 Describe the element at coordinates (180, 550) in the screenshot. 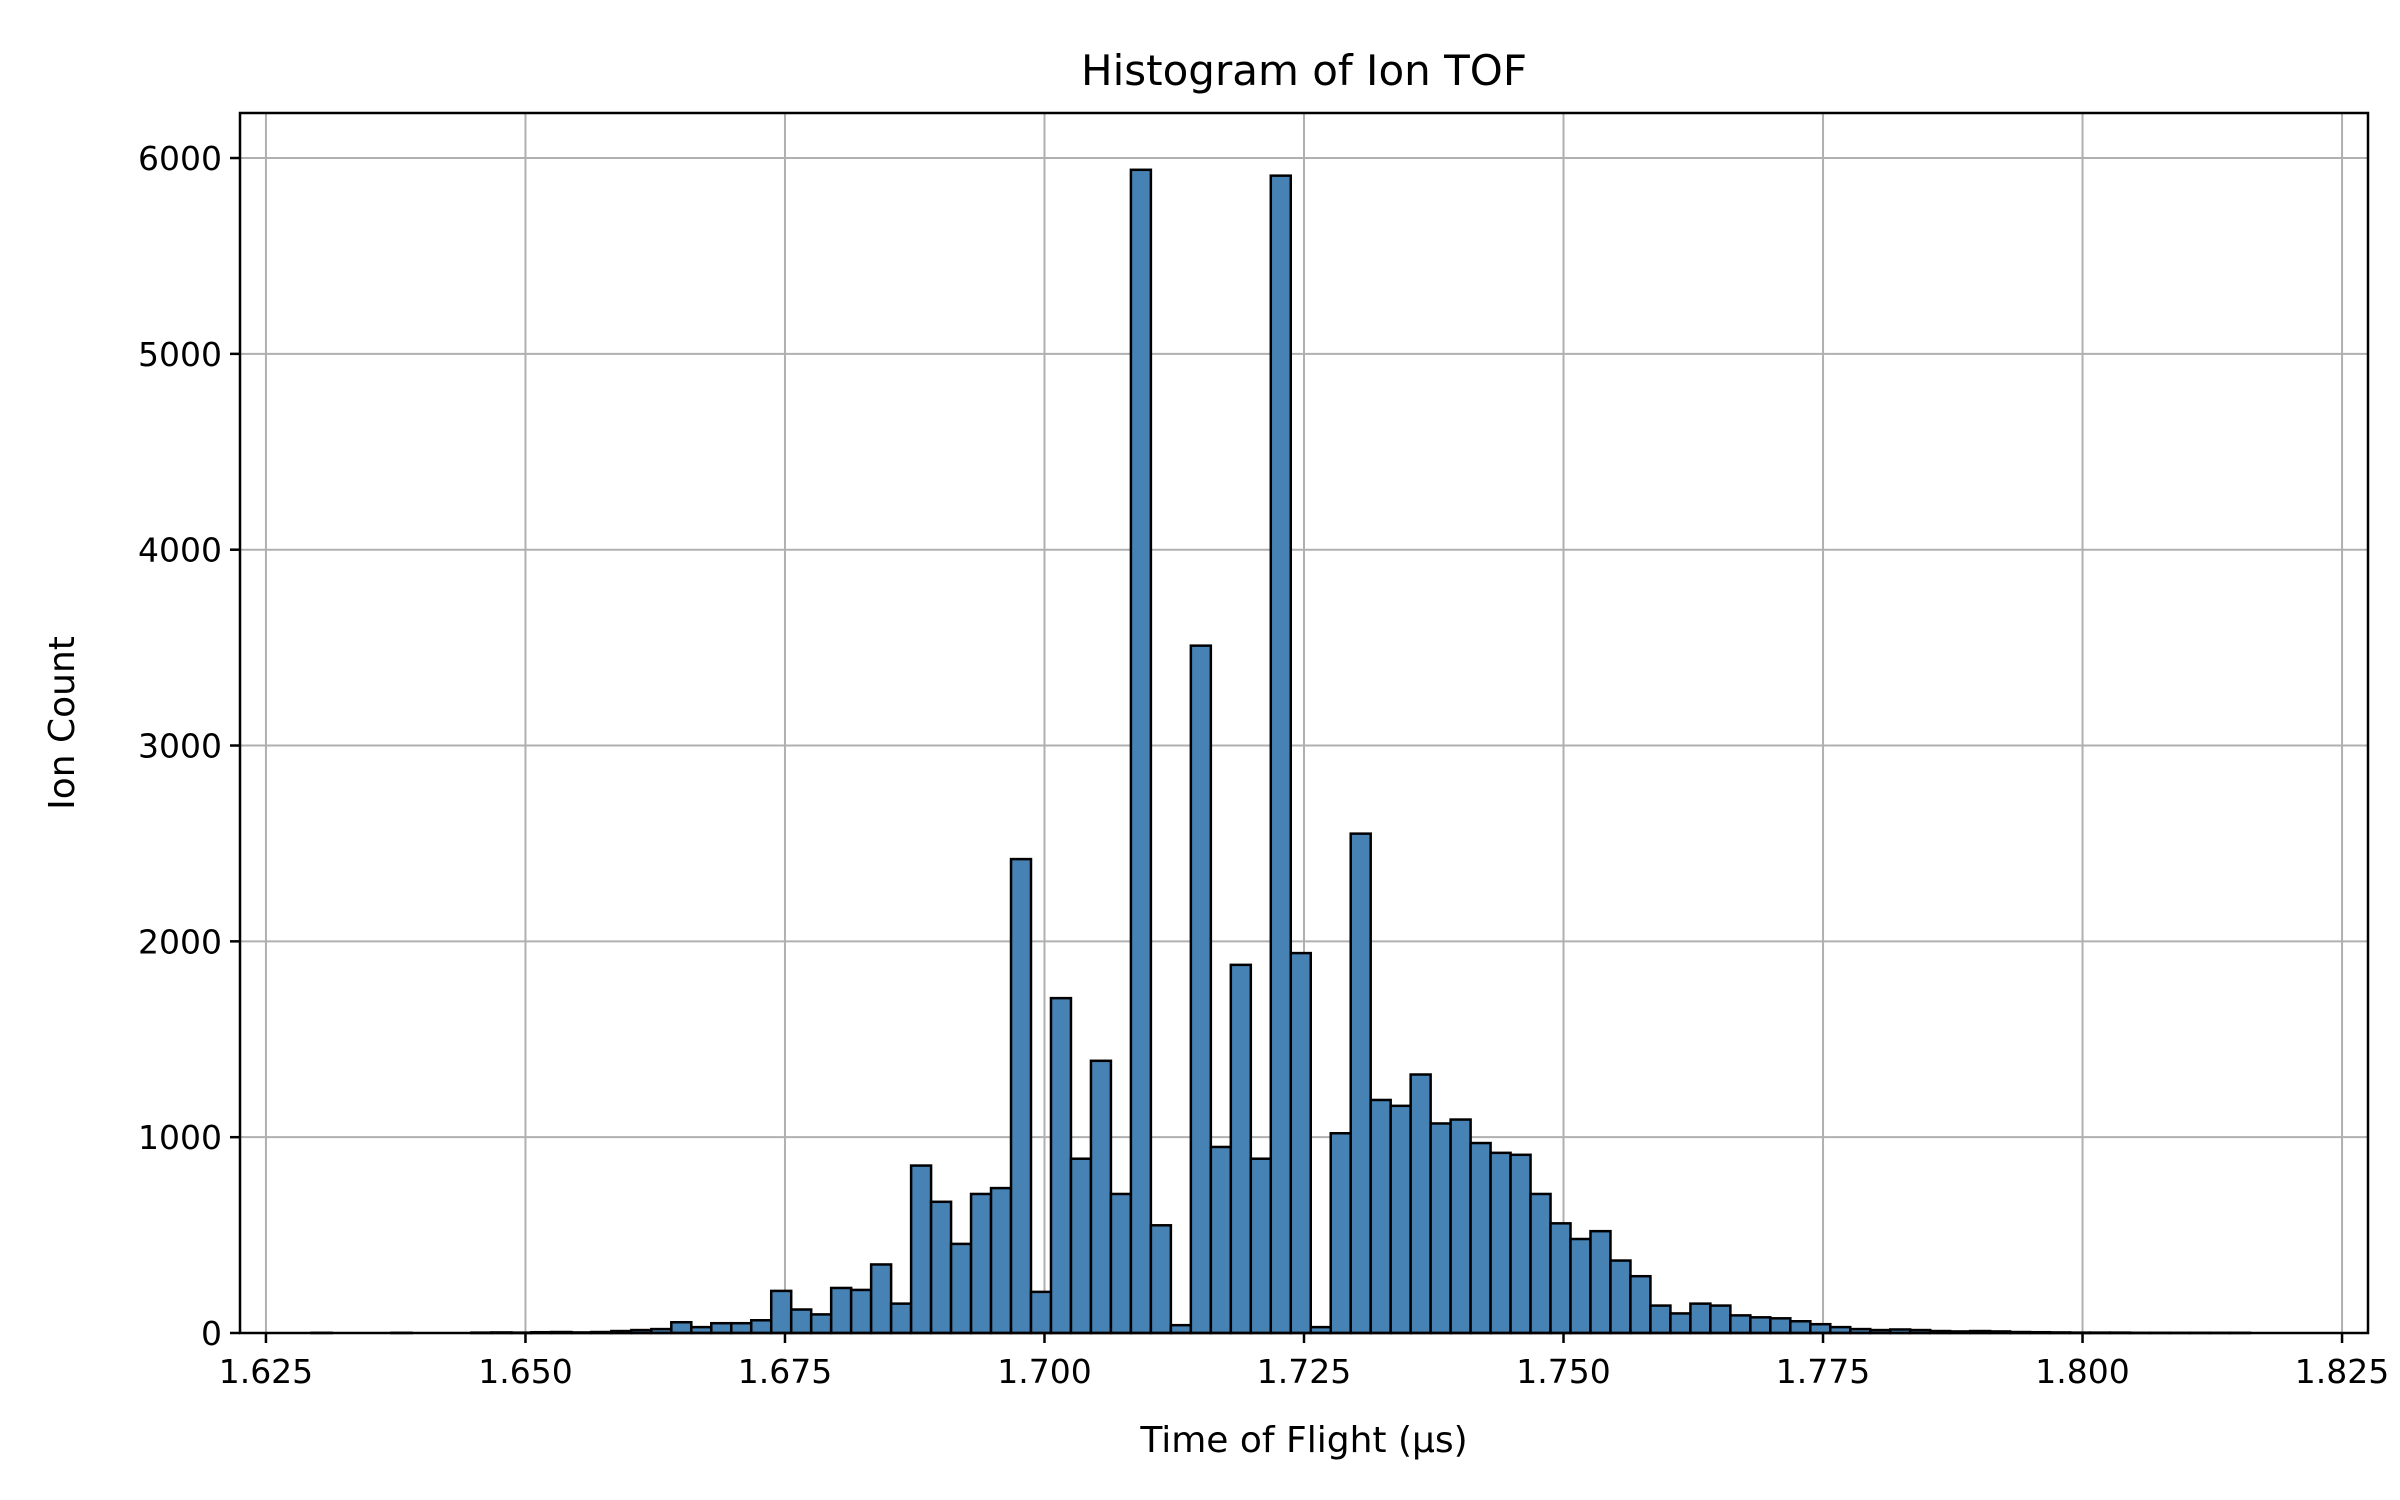

I see `y-tick-label: 4000` at that location.